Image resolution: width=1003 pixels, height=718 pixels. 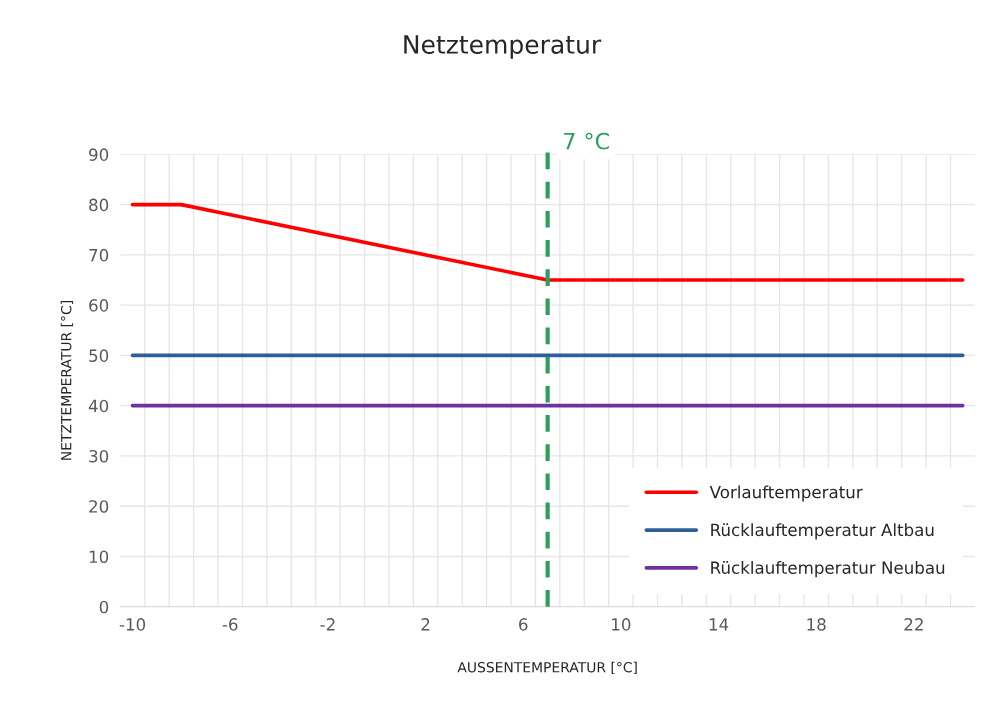 What do you see at coordinates (913, 624) in the screenshot?
I see `x-tick-label: 22` at bounding box center [913, 624].